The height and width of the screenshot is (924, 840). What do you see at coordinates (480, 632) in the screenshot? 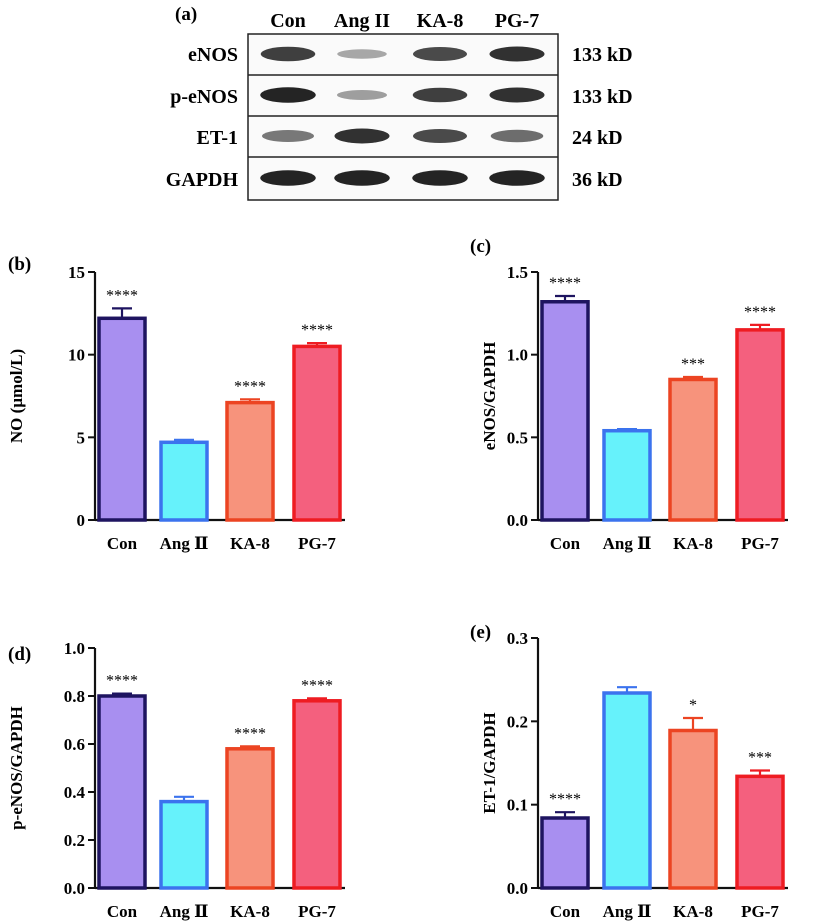
I see `panel-label-e: (e)` at bounding box center [480, 632].